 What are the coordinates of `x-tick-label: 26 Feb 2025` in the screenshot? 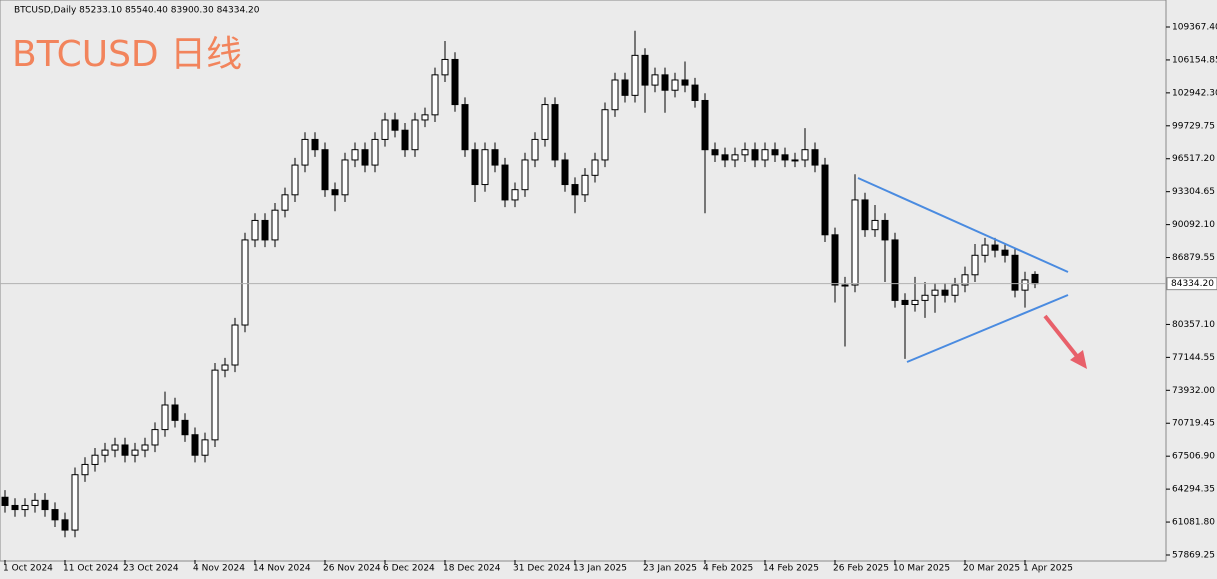 It's located at (861, 569).